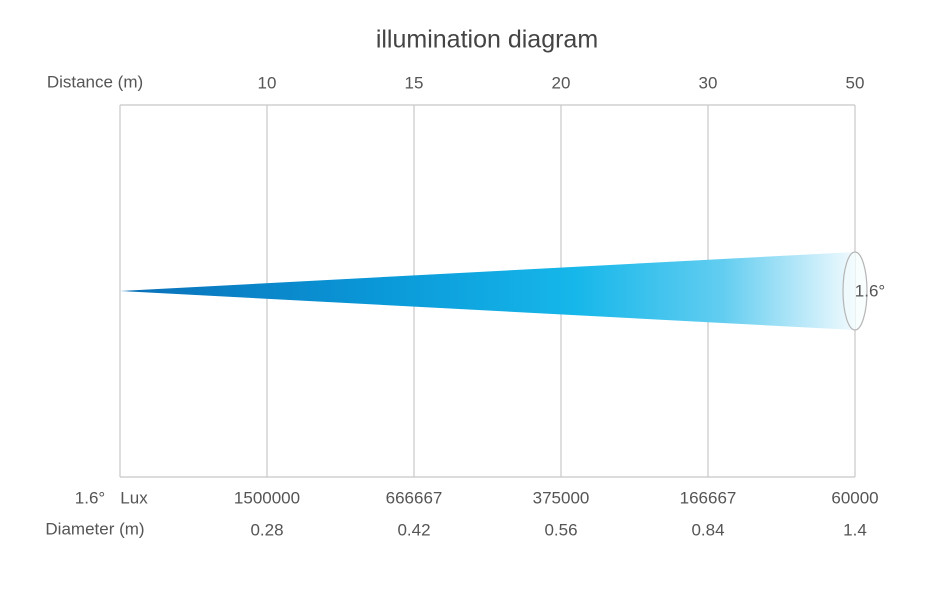  What do you see at coordinates (855, 529) in the screenshot?
I see `diameter-value: 1.4` at bounding box center [855, 529].